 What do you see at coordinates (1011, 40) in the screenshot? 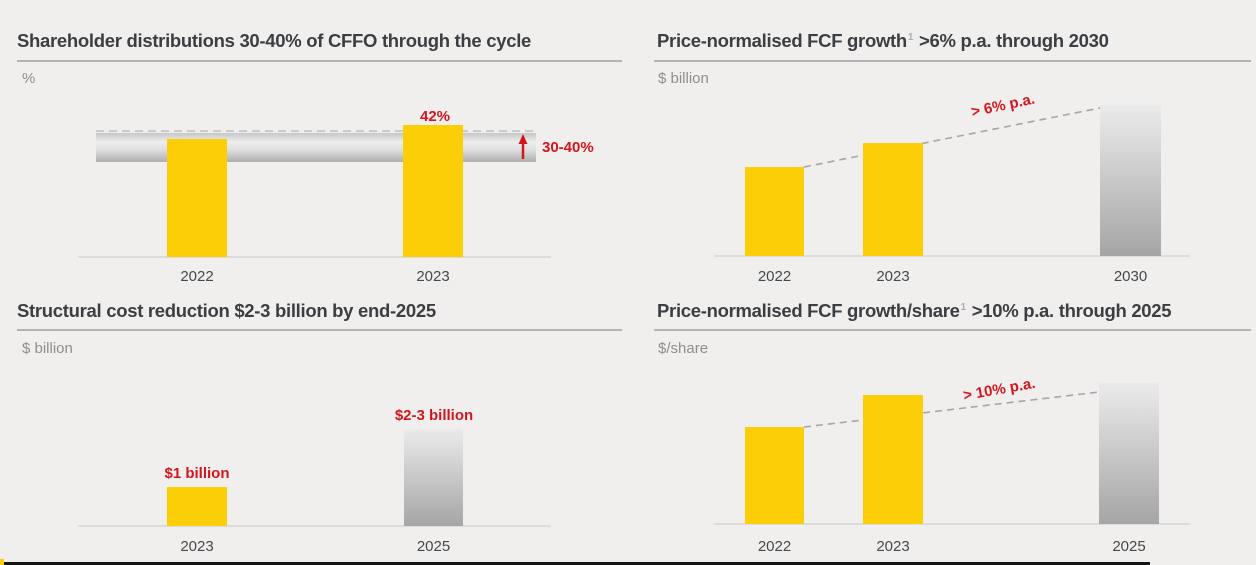
I see `title-text: >6% p.a. through 2030` at bounding box center [1011, 40].